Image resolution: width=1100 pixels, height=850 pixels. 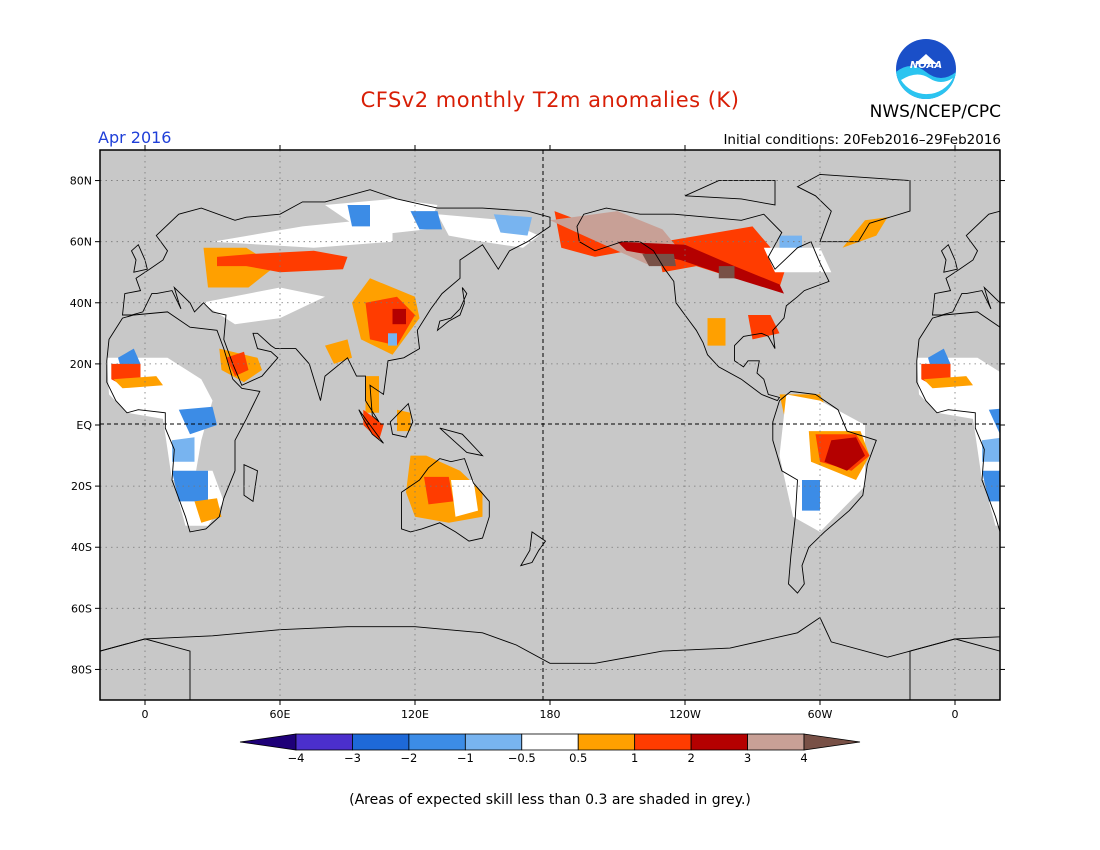 I want to click on coastline-australia, so click(x=445, y=500).